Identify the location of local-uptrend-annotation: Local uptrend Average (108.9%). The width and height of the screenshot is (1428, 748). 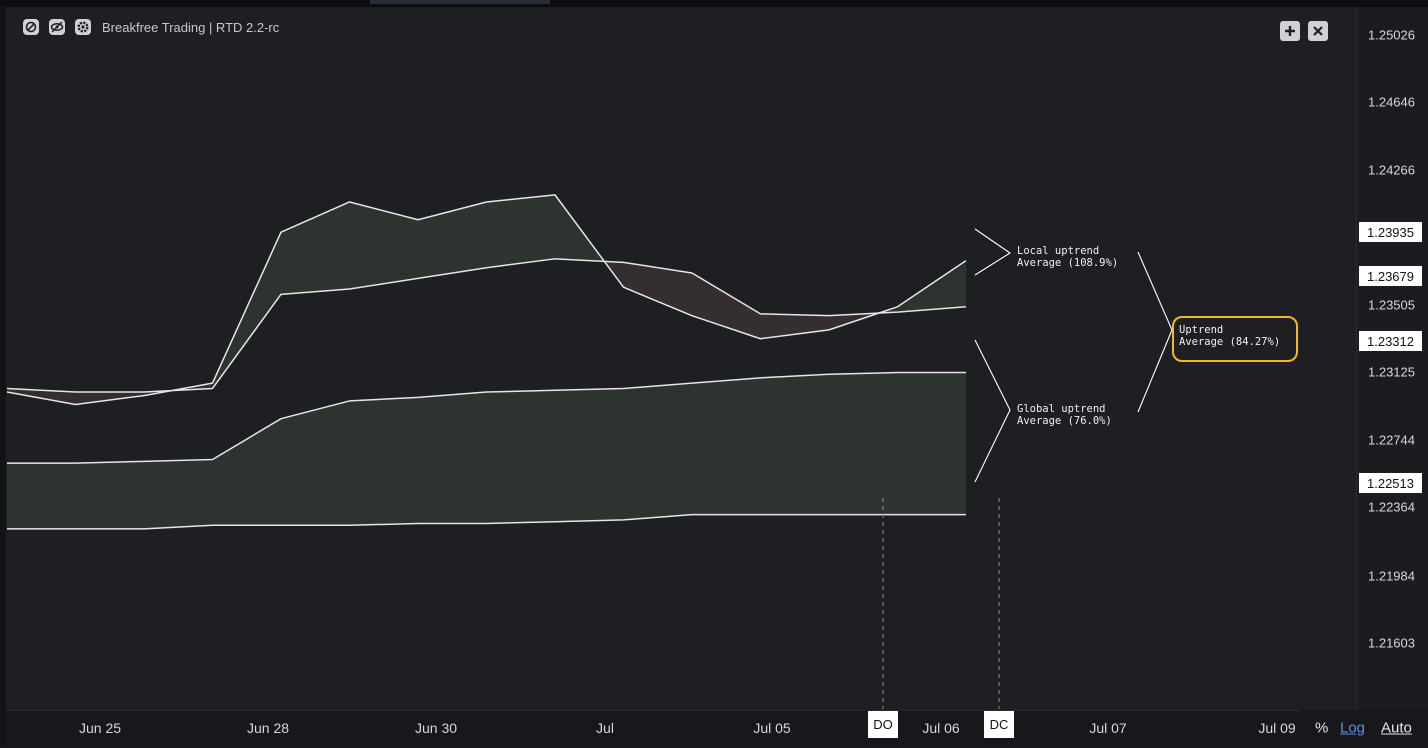
(1067, 257).